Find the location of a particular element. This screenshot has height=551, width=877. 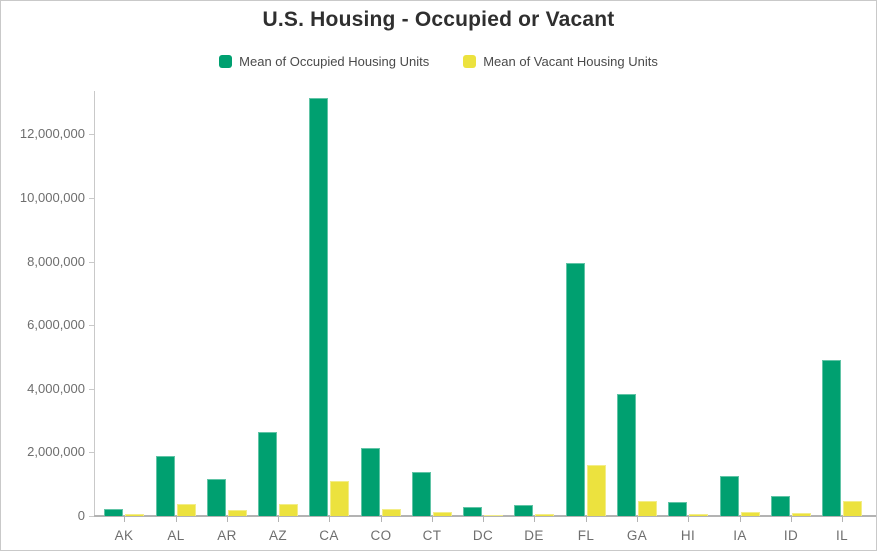

x-axis-tick-GA is located at coordinates (637, 519).